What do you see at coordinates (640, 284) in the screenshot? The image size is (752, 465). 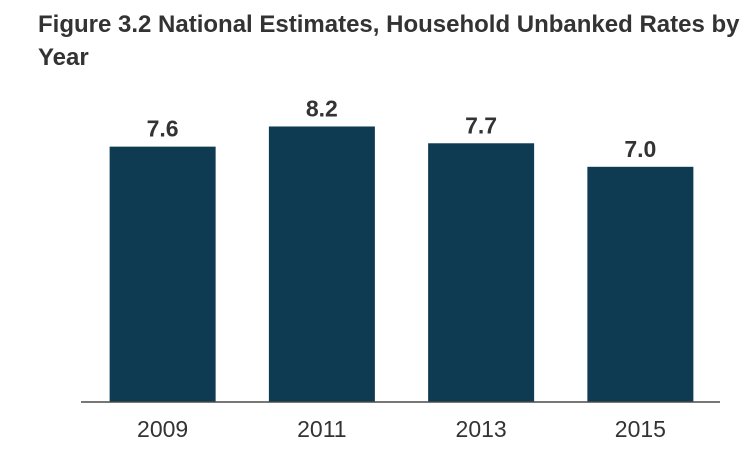 I see `bar-2015` at bounding box center [640, 284].